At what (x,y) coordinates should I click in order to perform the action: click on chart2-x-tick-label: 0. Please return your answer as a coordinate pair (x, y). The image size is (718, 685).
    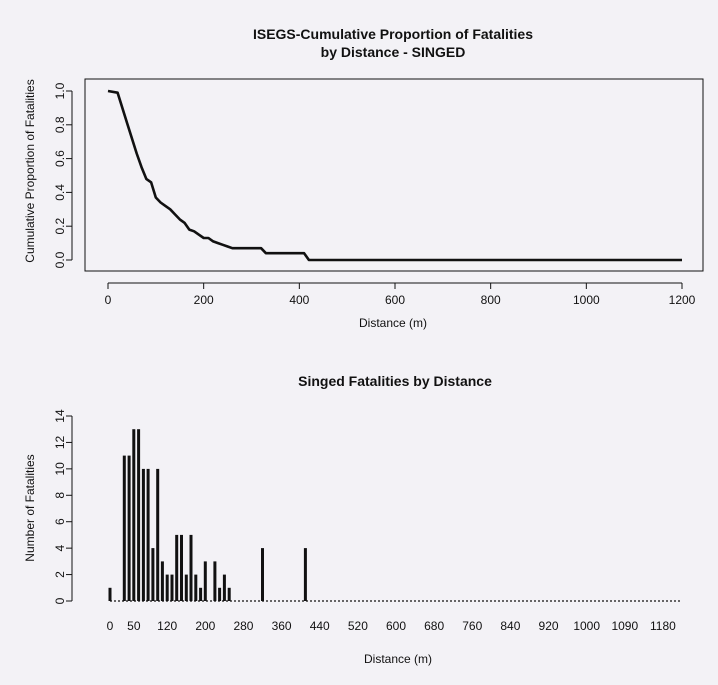
    Looking at the image, I should click on (110, 626).